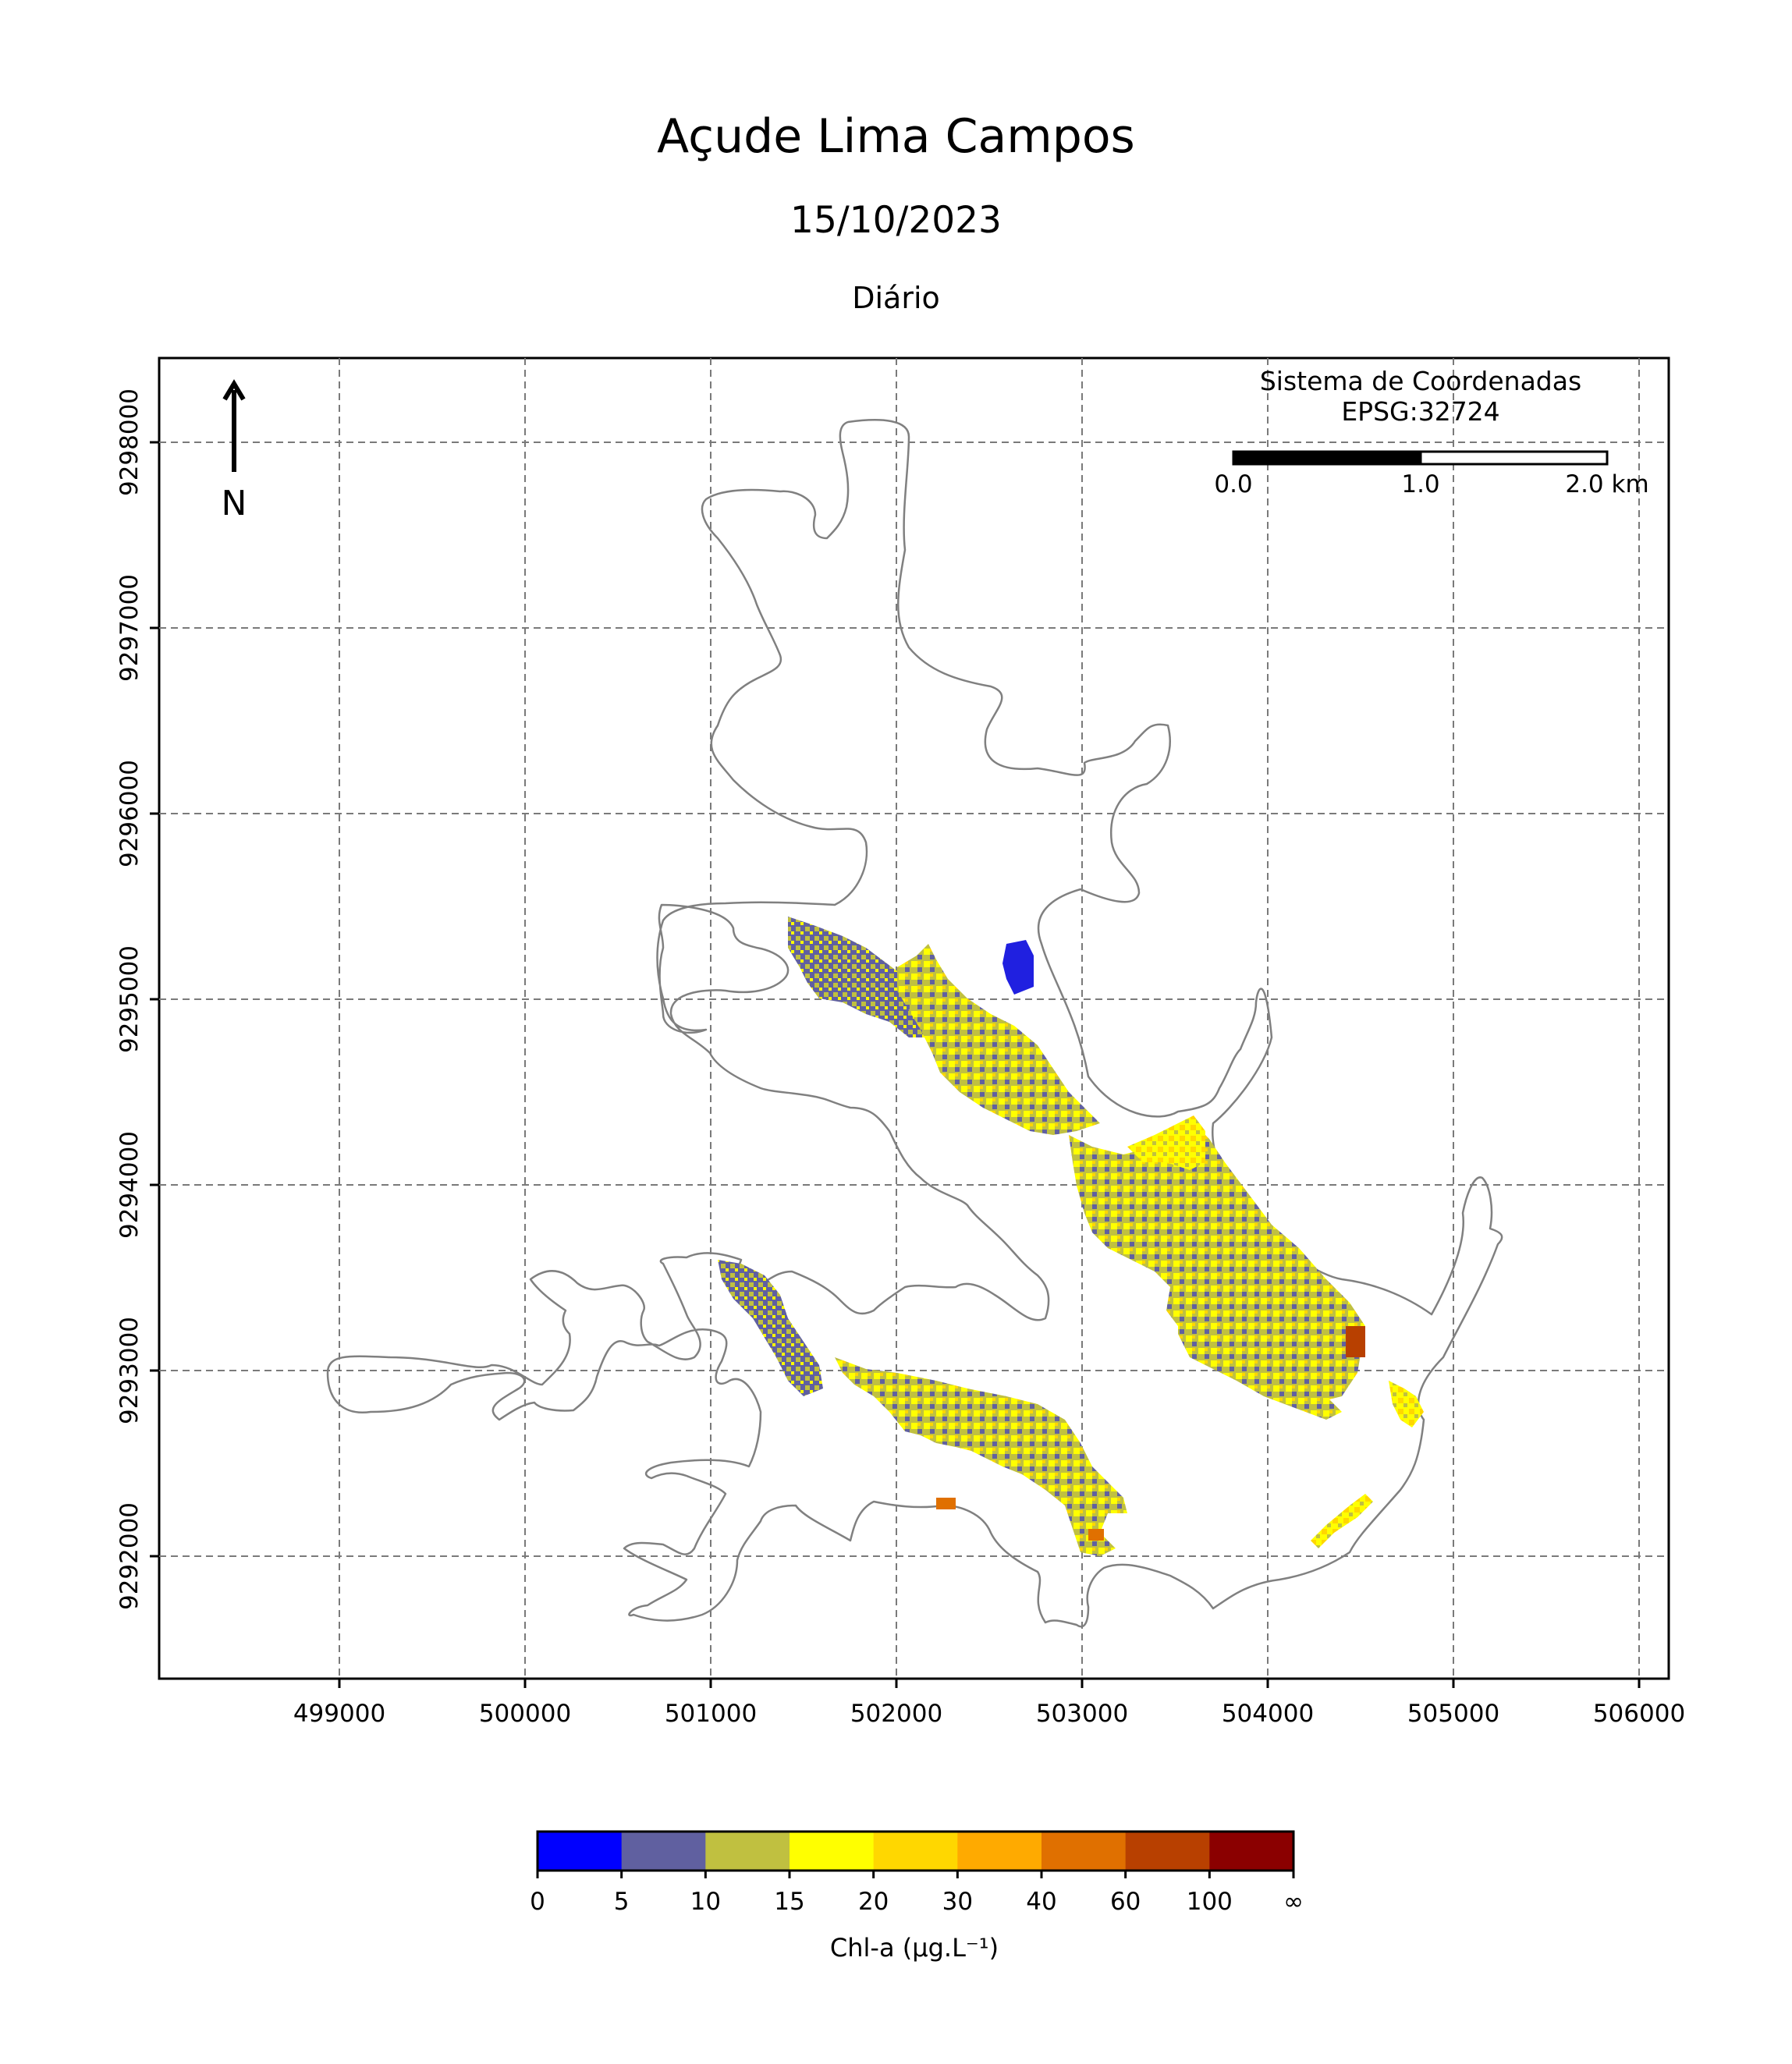 The image size is (1792, 2064). What do you see at coordinates (1018, 968) in the screenshot?
I see `chla-patch-north-bay` at bounding box center [1018, 968].